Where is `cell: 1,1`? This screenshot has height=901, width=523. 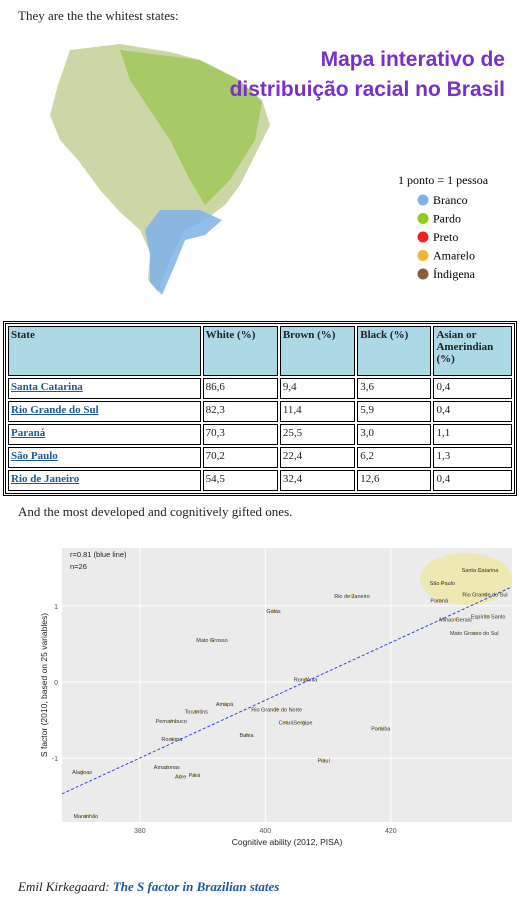 cell: 1,1 is located at coordinates (472, 434).